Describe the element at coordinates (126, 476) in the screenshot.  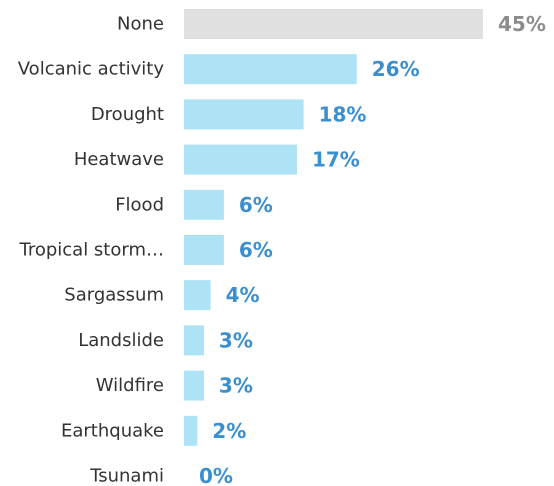
I see `category-label: Tsunami` at that location.